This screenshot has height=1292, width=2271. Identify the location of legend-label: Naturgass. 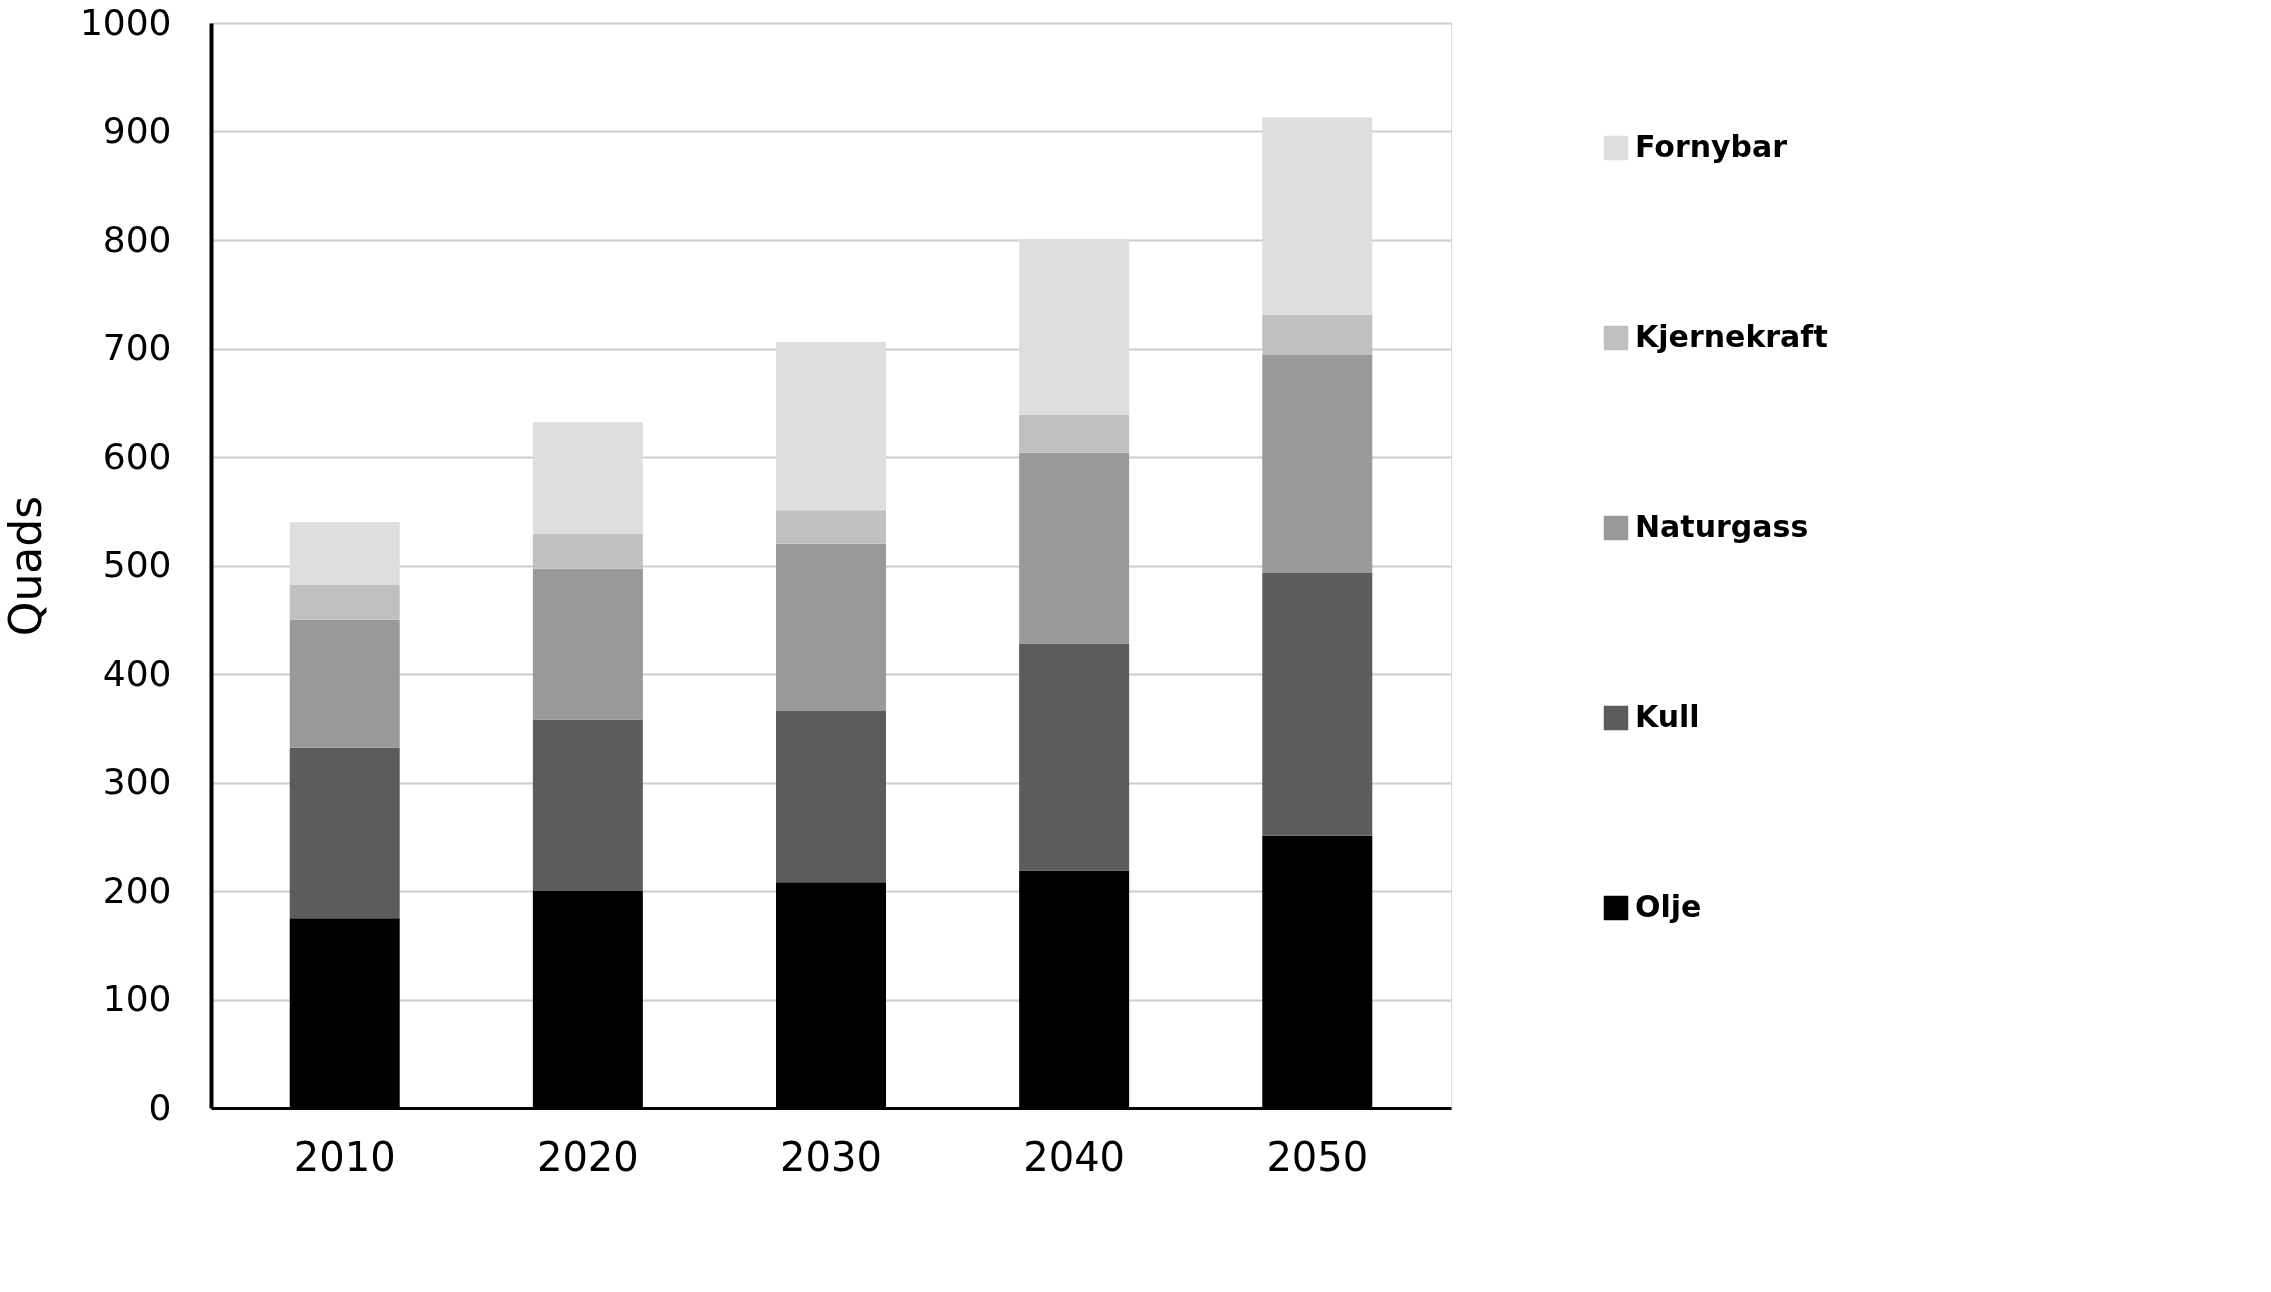
(1722, 526).